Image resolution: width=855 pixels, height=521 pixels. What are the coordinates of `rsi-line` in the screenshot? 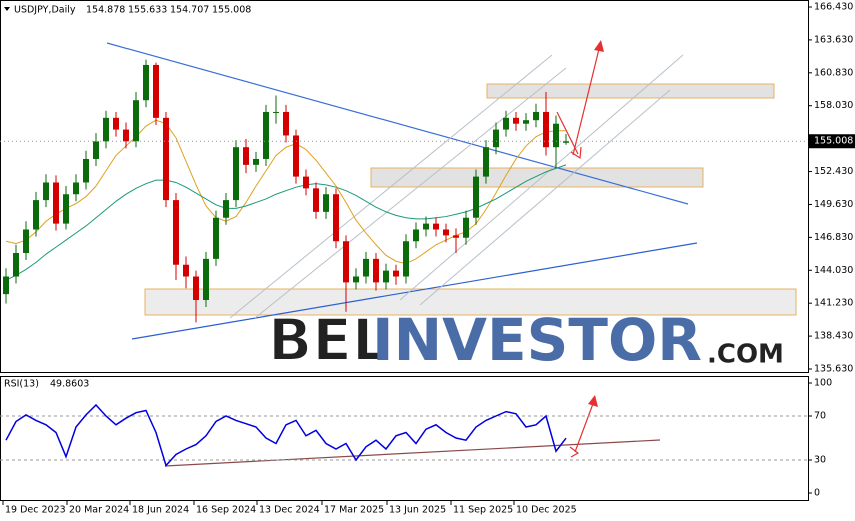 It's located at (286, 435).